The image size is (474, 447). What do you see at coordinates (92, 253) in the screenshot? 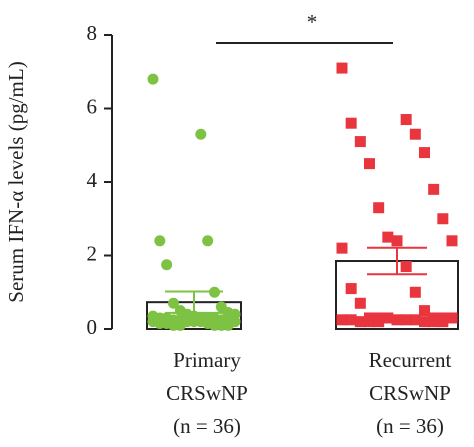
I see `y-tick-label: 2` at bounding box center [92, 253].